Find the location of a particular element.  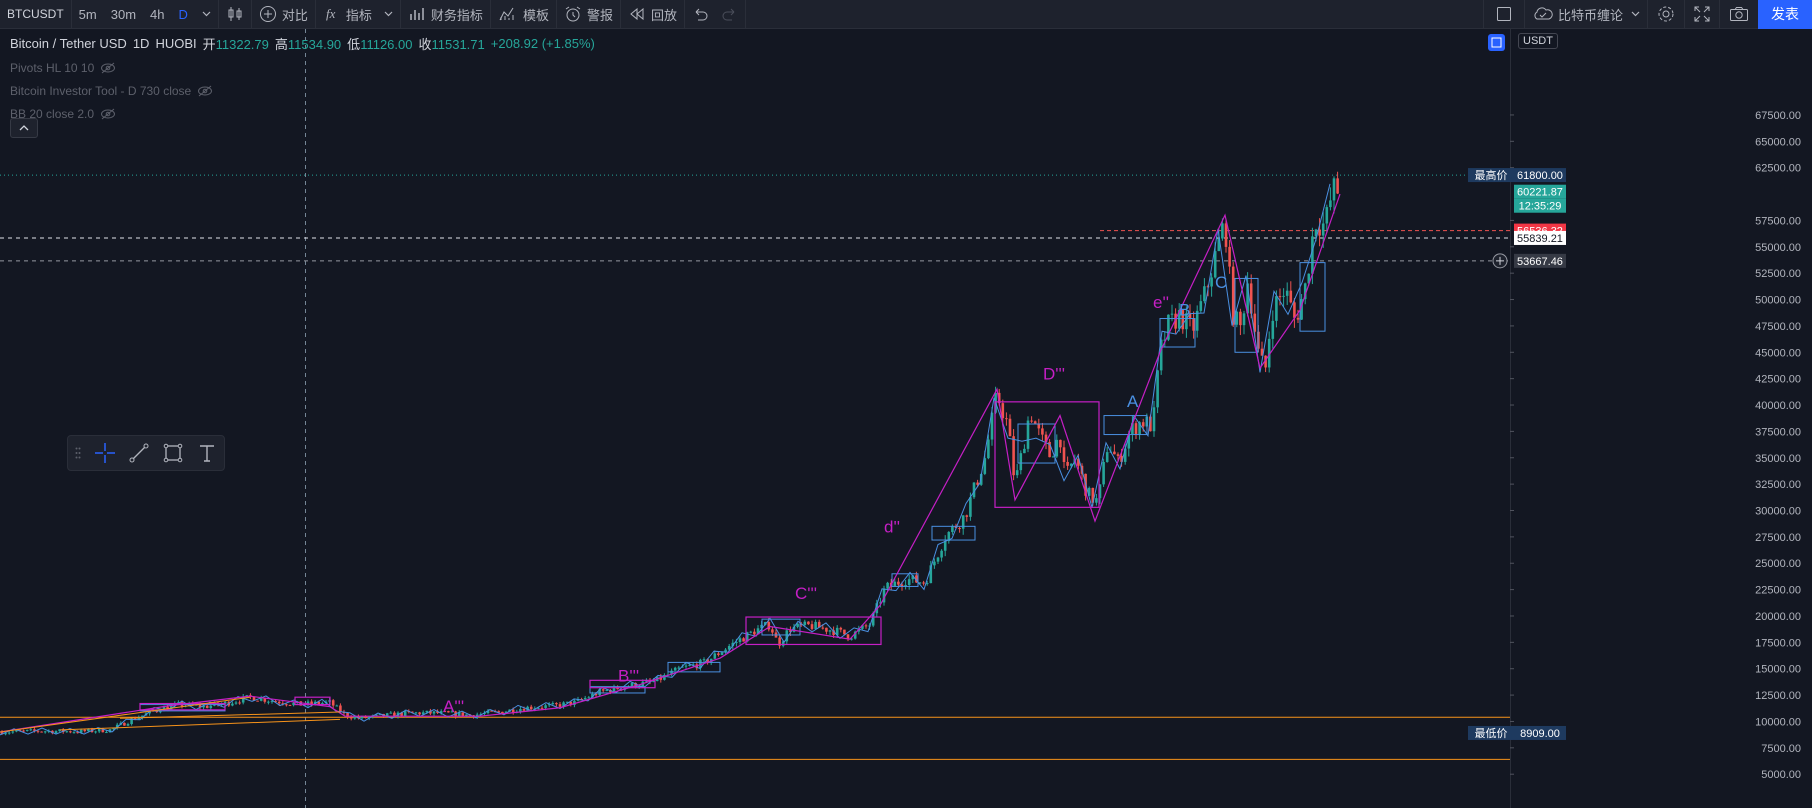

indicator-investor-tool: Bitcoin Investor Tool - D 730 close is located at coordinates (302, 91).